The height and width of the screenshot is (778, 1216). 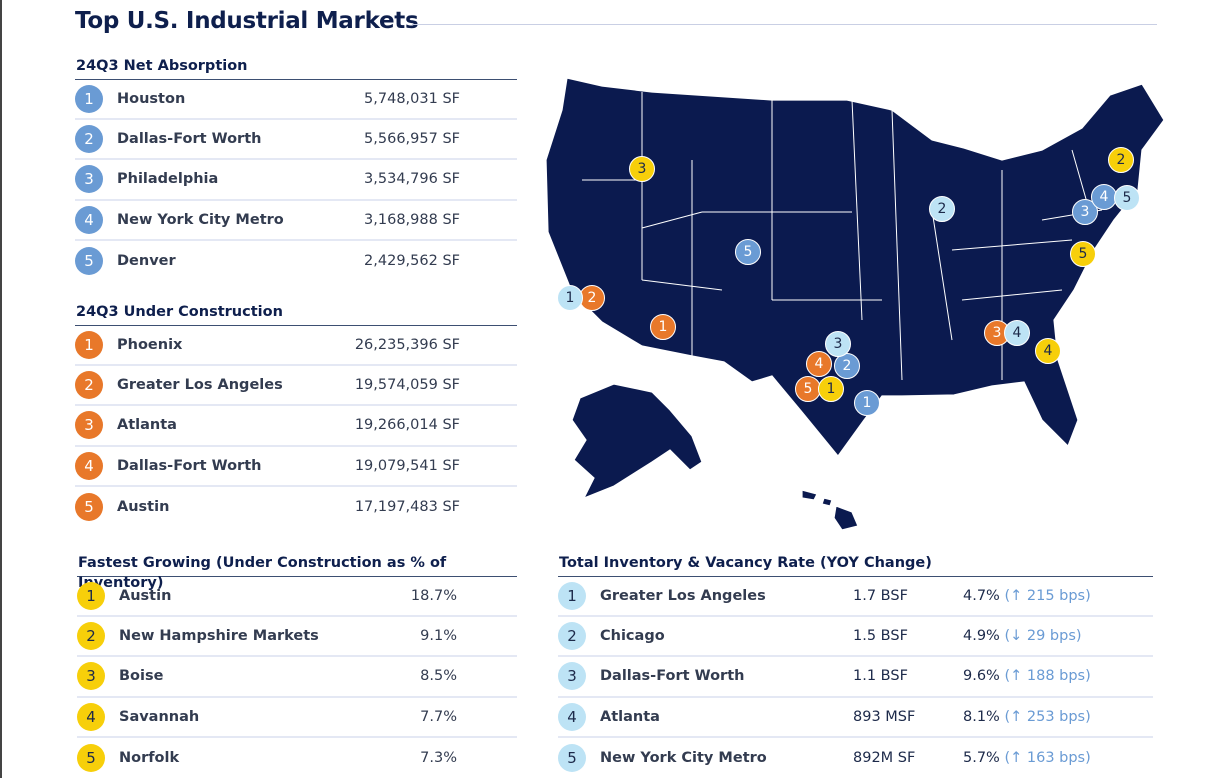 What do you see at coordinates (1083, 254) in the screenshot?
I see `map-marker-fastest-growing: 5` at bounding box center [1083, 254].